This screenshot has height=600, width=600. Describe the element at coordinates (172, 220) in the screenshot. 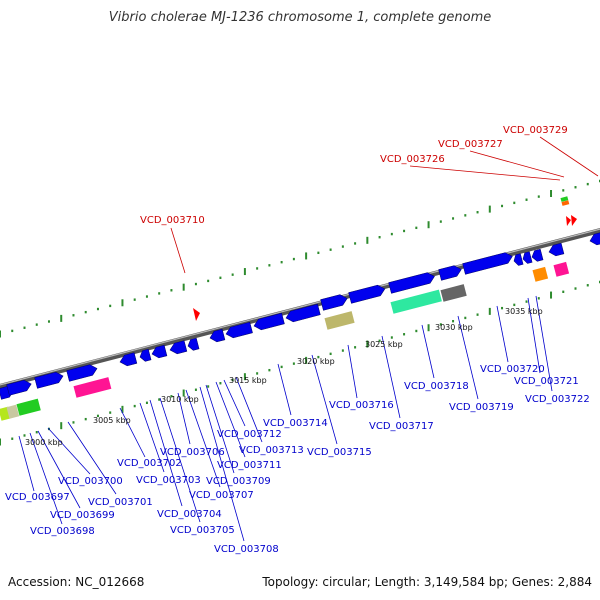

I see `gene-label-vcd-003710: VCD_003710` at that location.